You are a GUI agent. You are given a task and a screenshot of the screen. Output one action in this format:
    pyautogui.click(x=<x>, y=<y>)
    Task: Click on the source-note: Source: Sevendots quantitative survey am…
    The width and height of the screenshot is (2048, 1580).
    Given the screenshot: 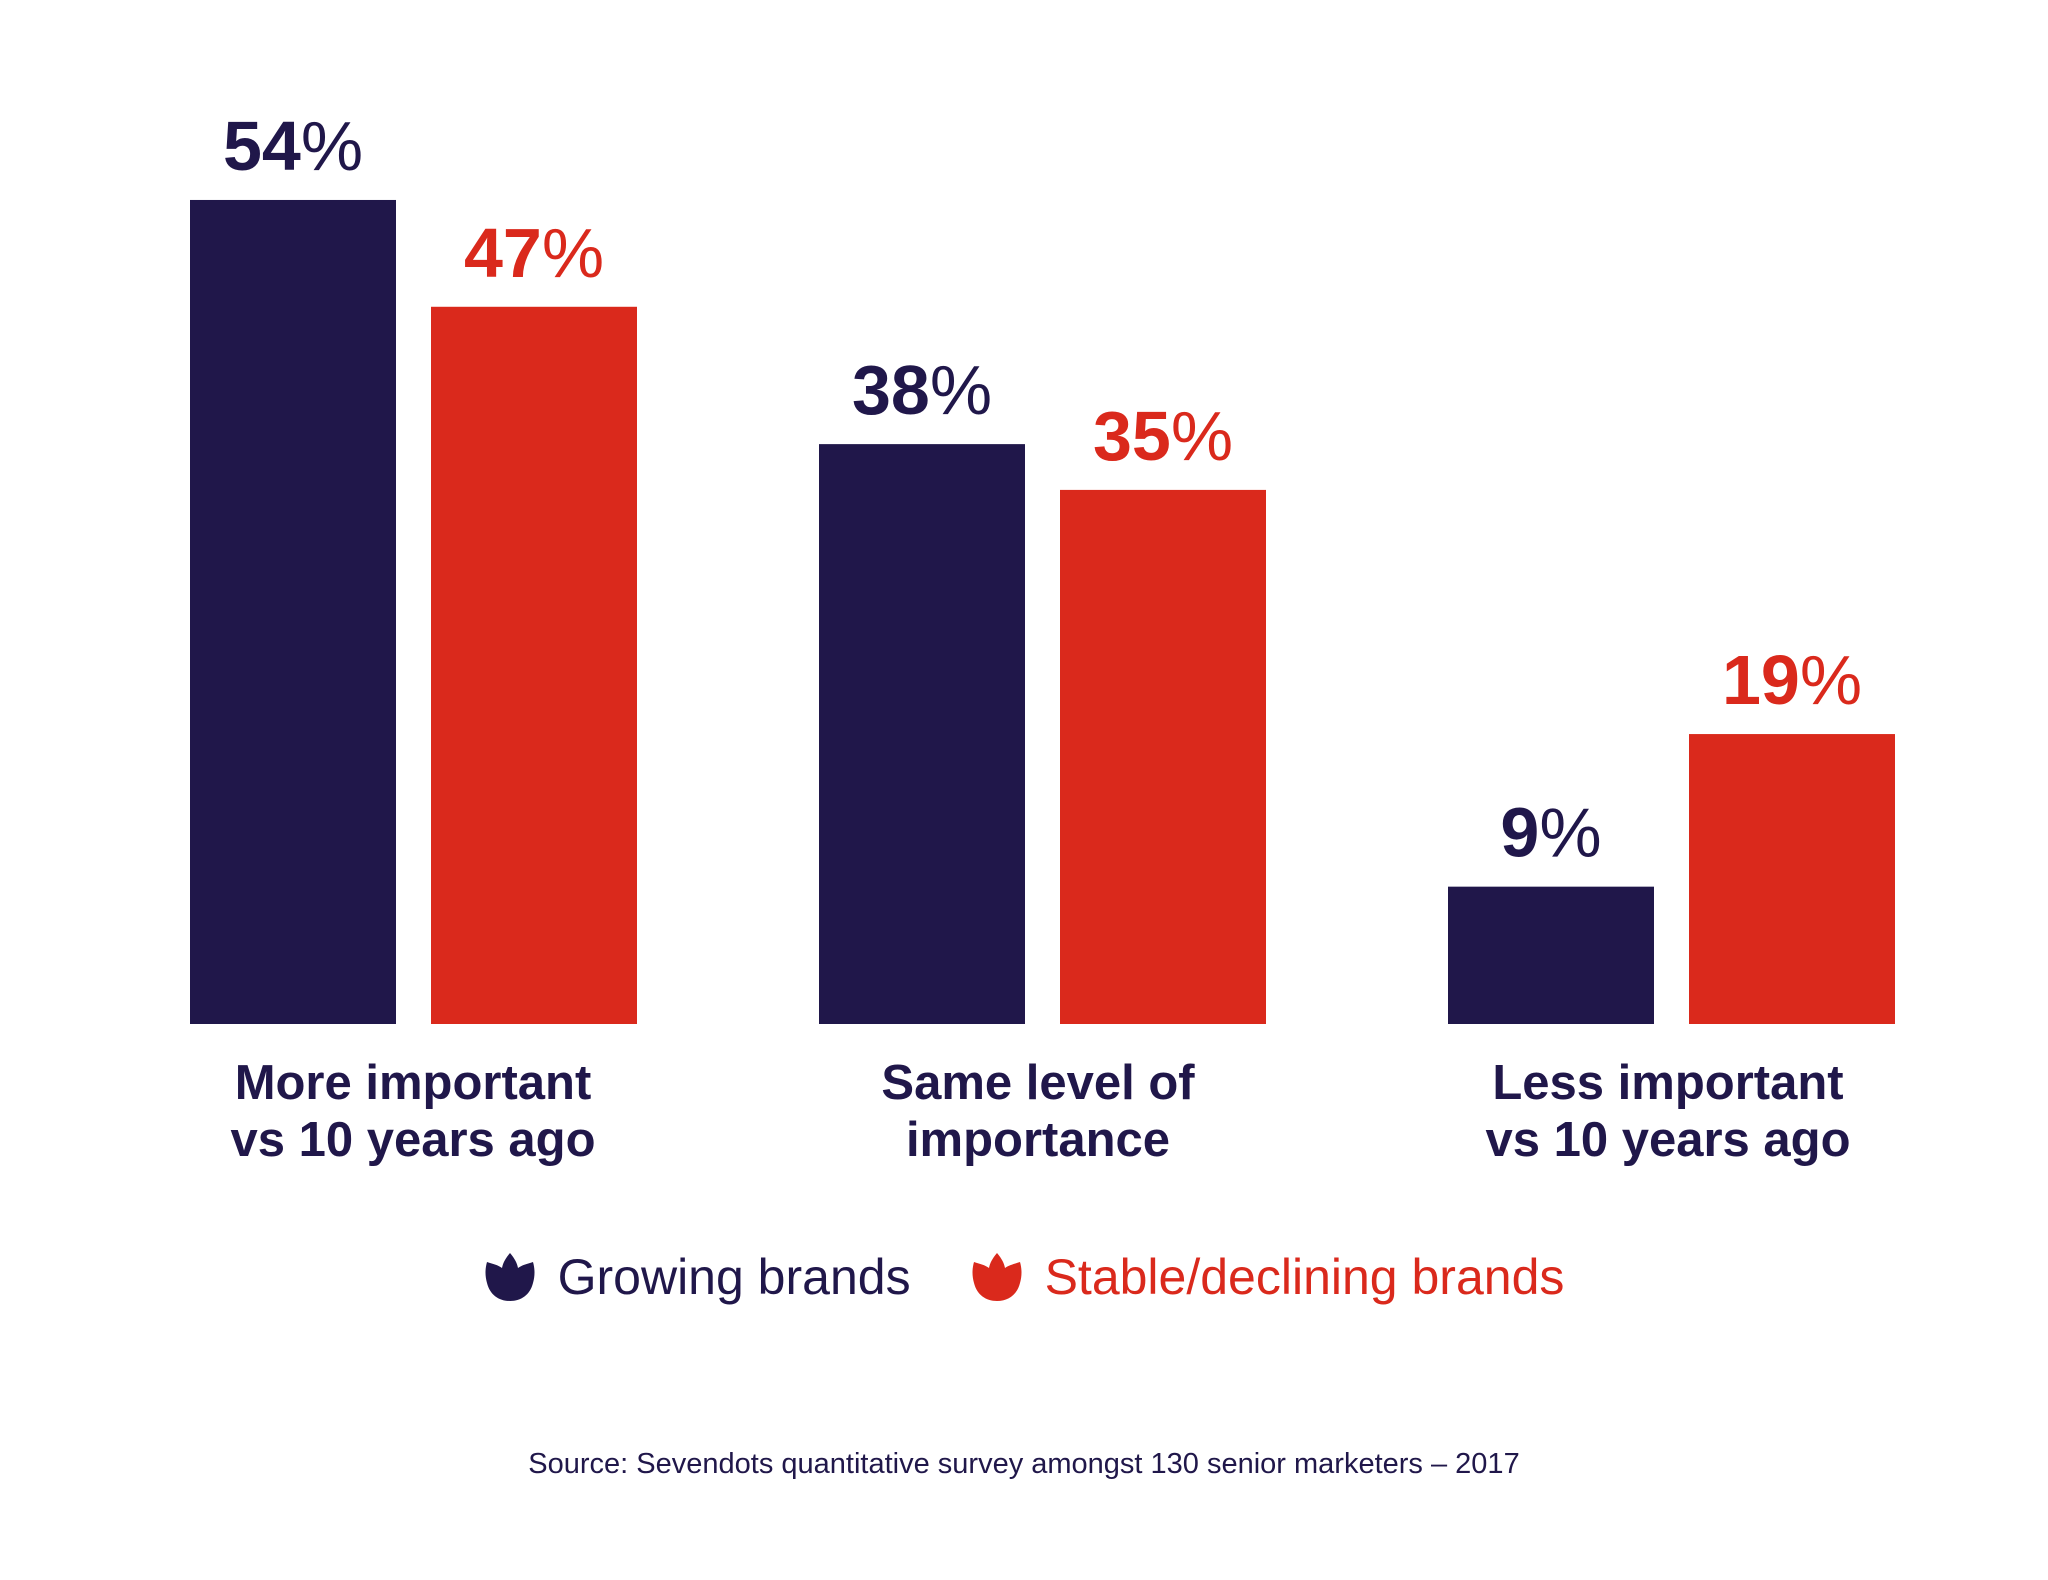 What is the action you would take?
    pyautogui.click(x=1024, y=1464)
    